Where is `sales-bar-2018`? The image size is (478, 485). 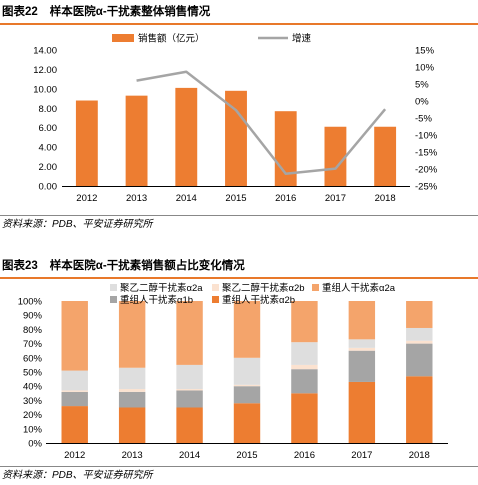
sales-bar-2018 is located at coordinates (385, 156).